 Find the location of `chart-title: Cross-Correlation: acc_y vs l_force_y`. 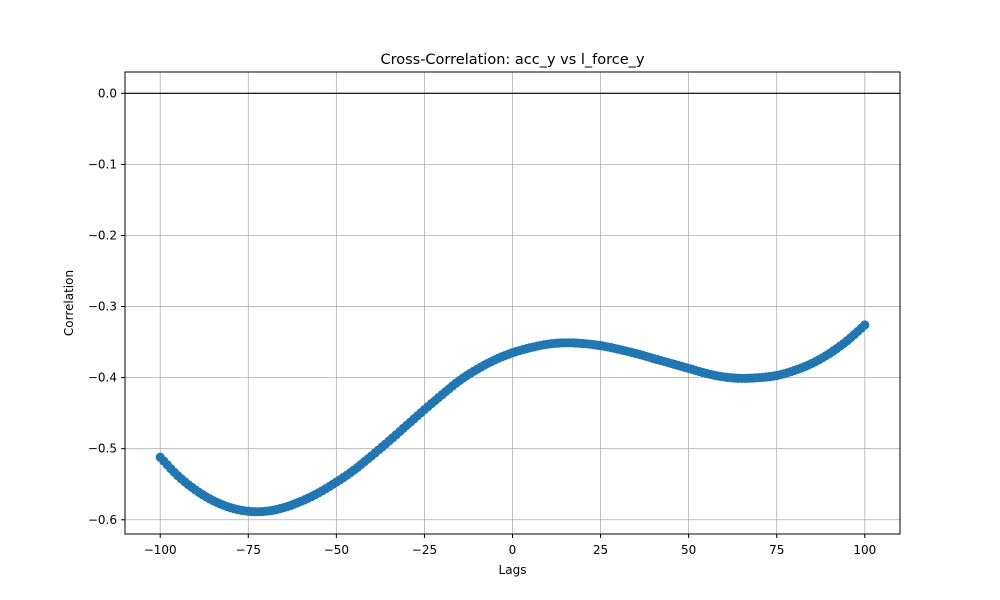

chart-title: Cross-Correlation: acc_y vs l_force_y is located at coordinates (512, 60).